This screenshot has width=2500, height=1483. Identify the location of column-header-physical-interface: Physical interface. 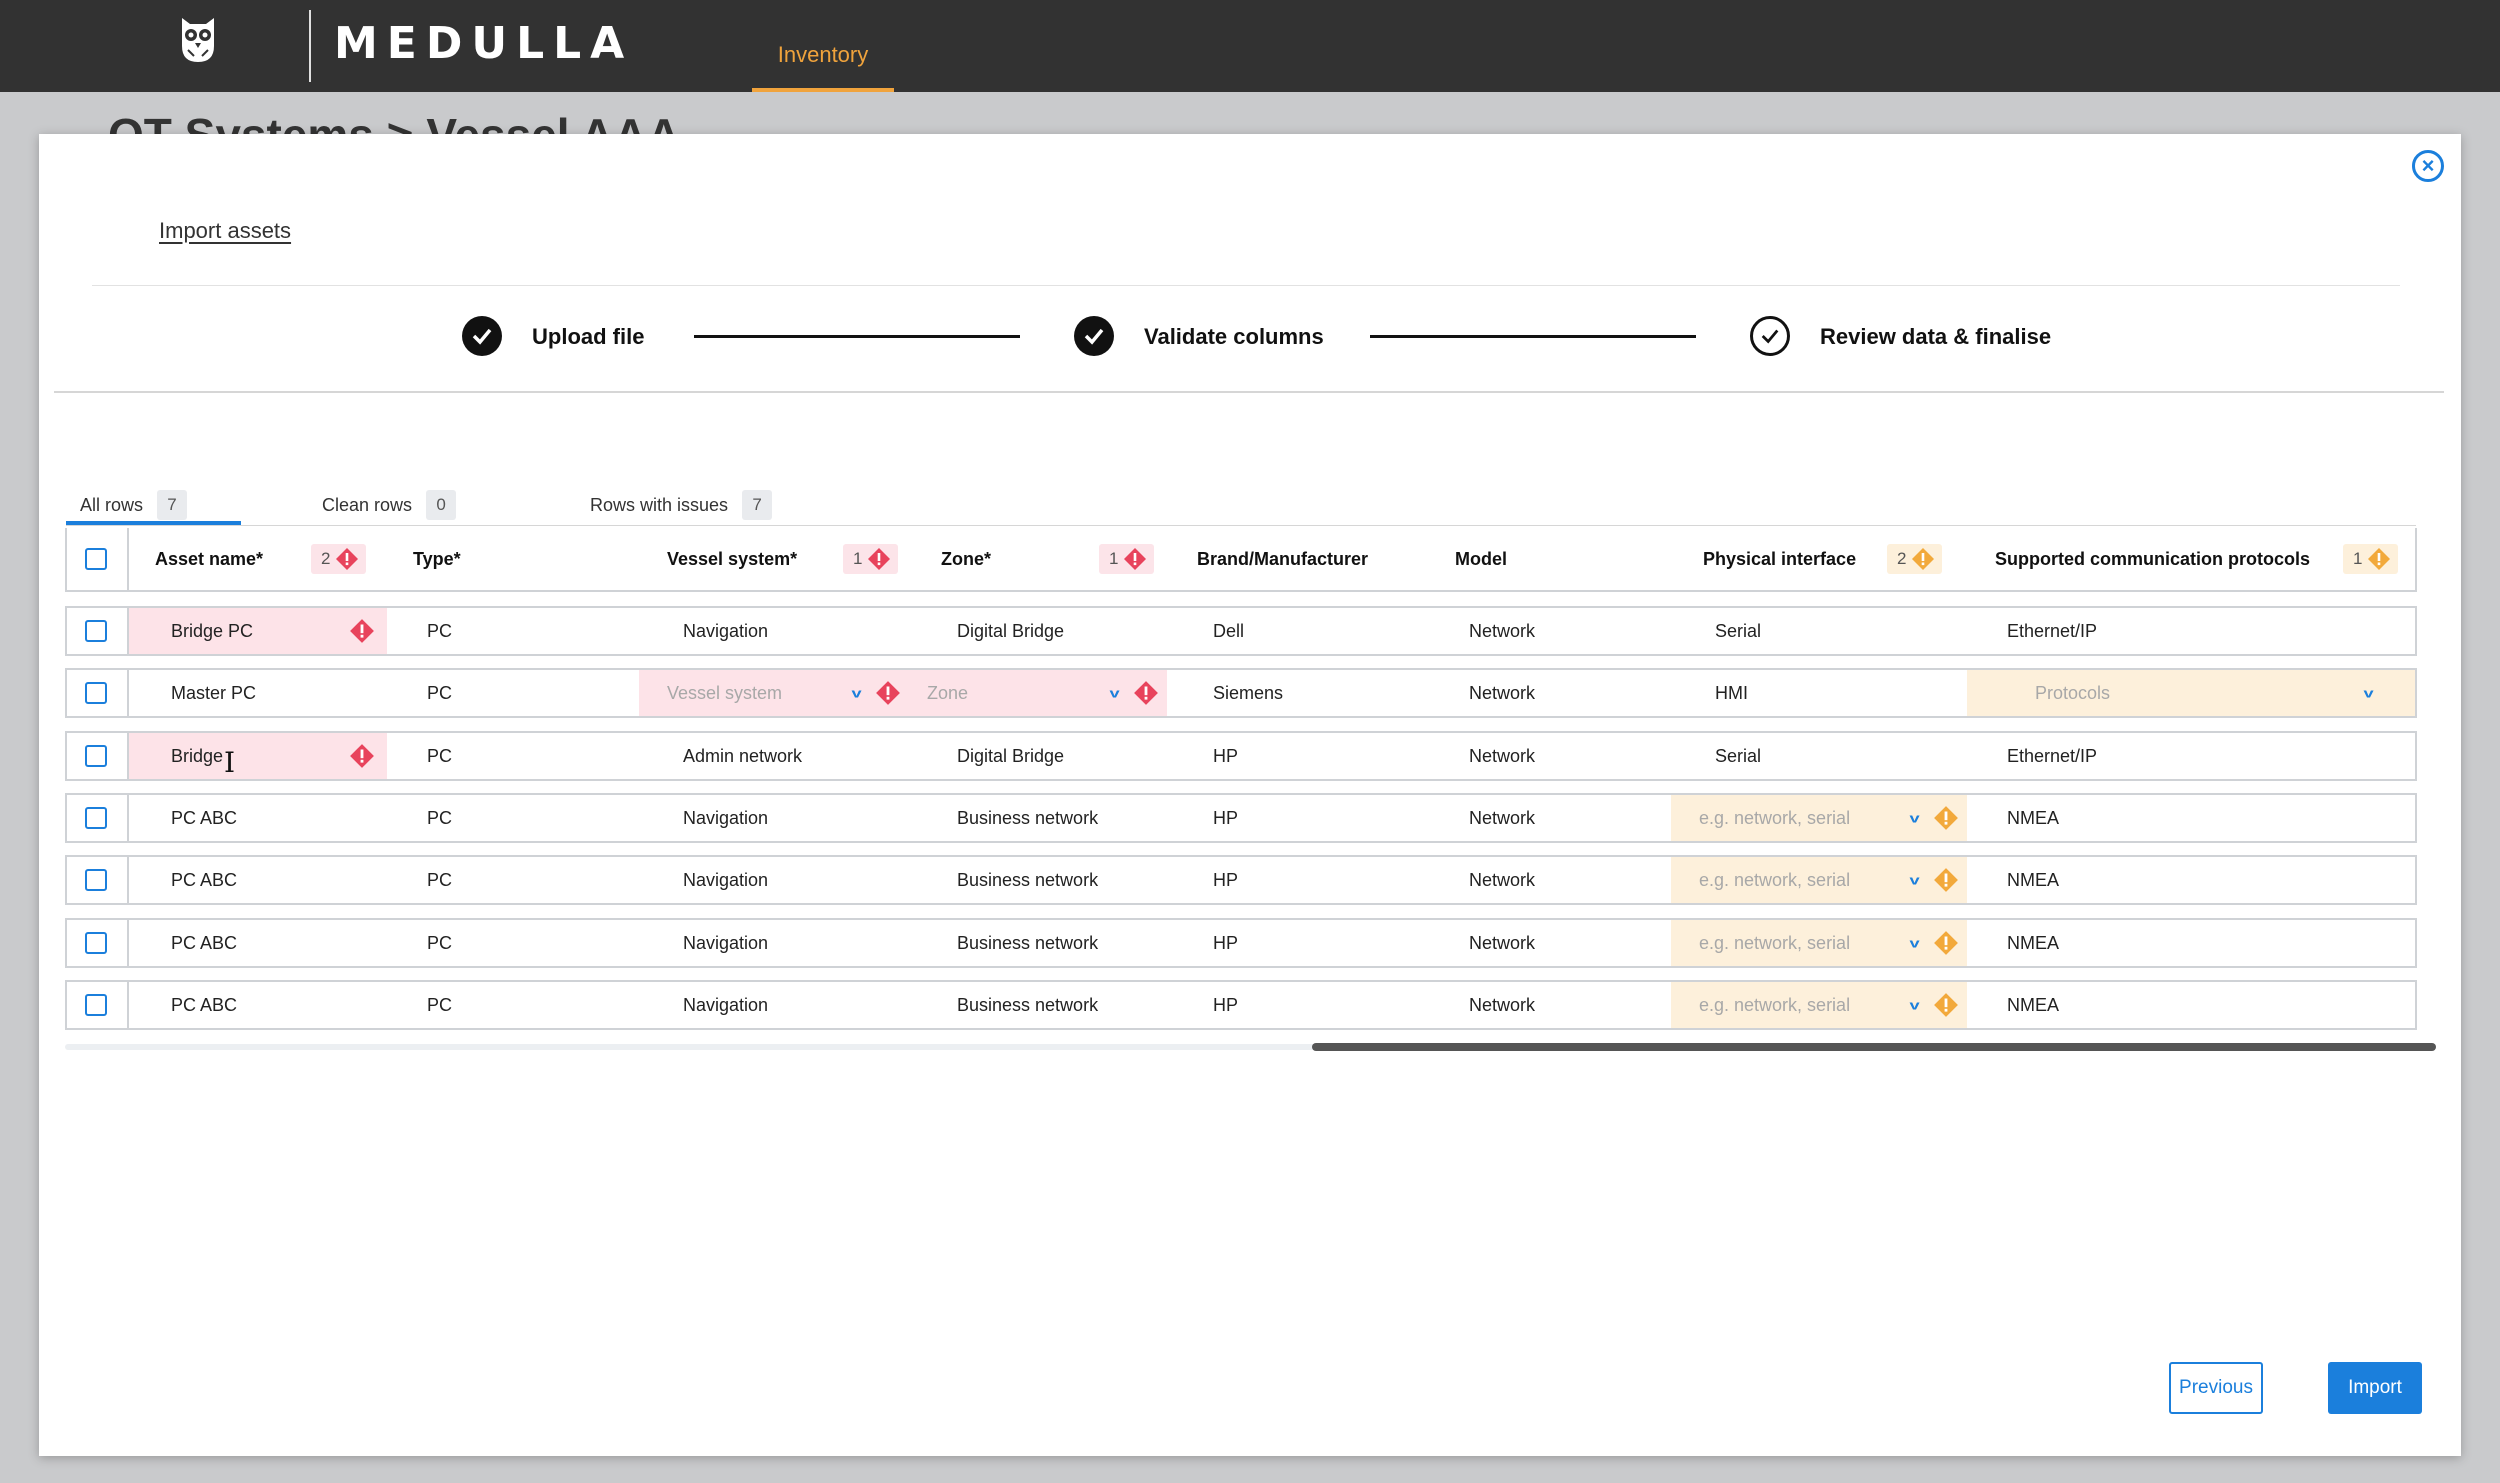
(1780, 558).